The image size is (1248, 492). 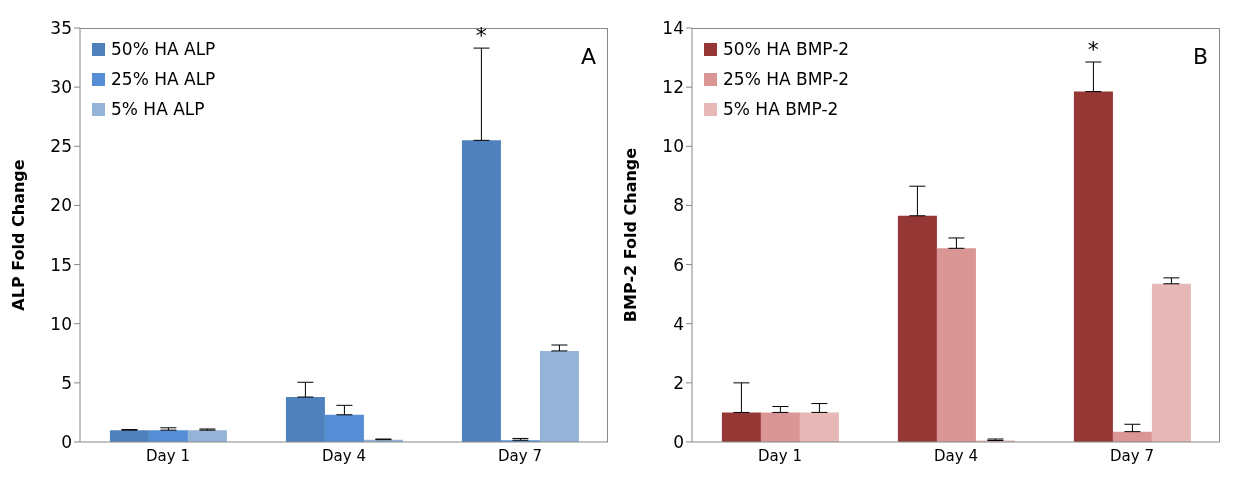 I want to click on y-tick-label: 25, so click(x=61, y=146).